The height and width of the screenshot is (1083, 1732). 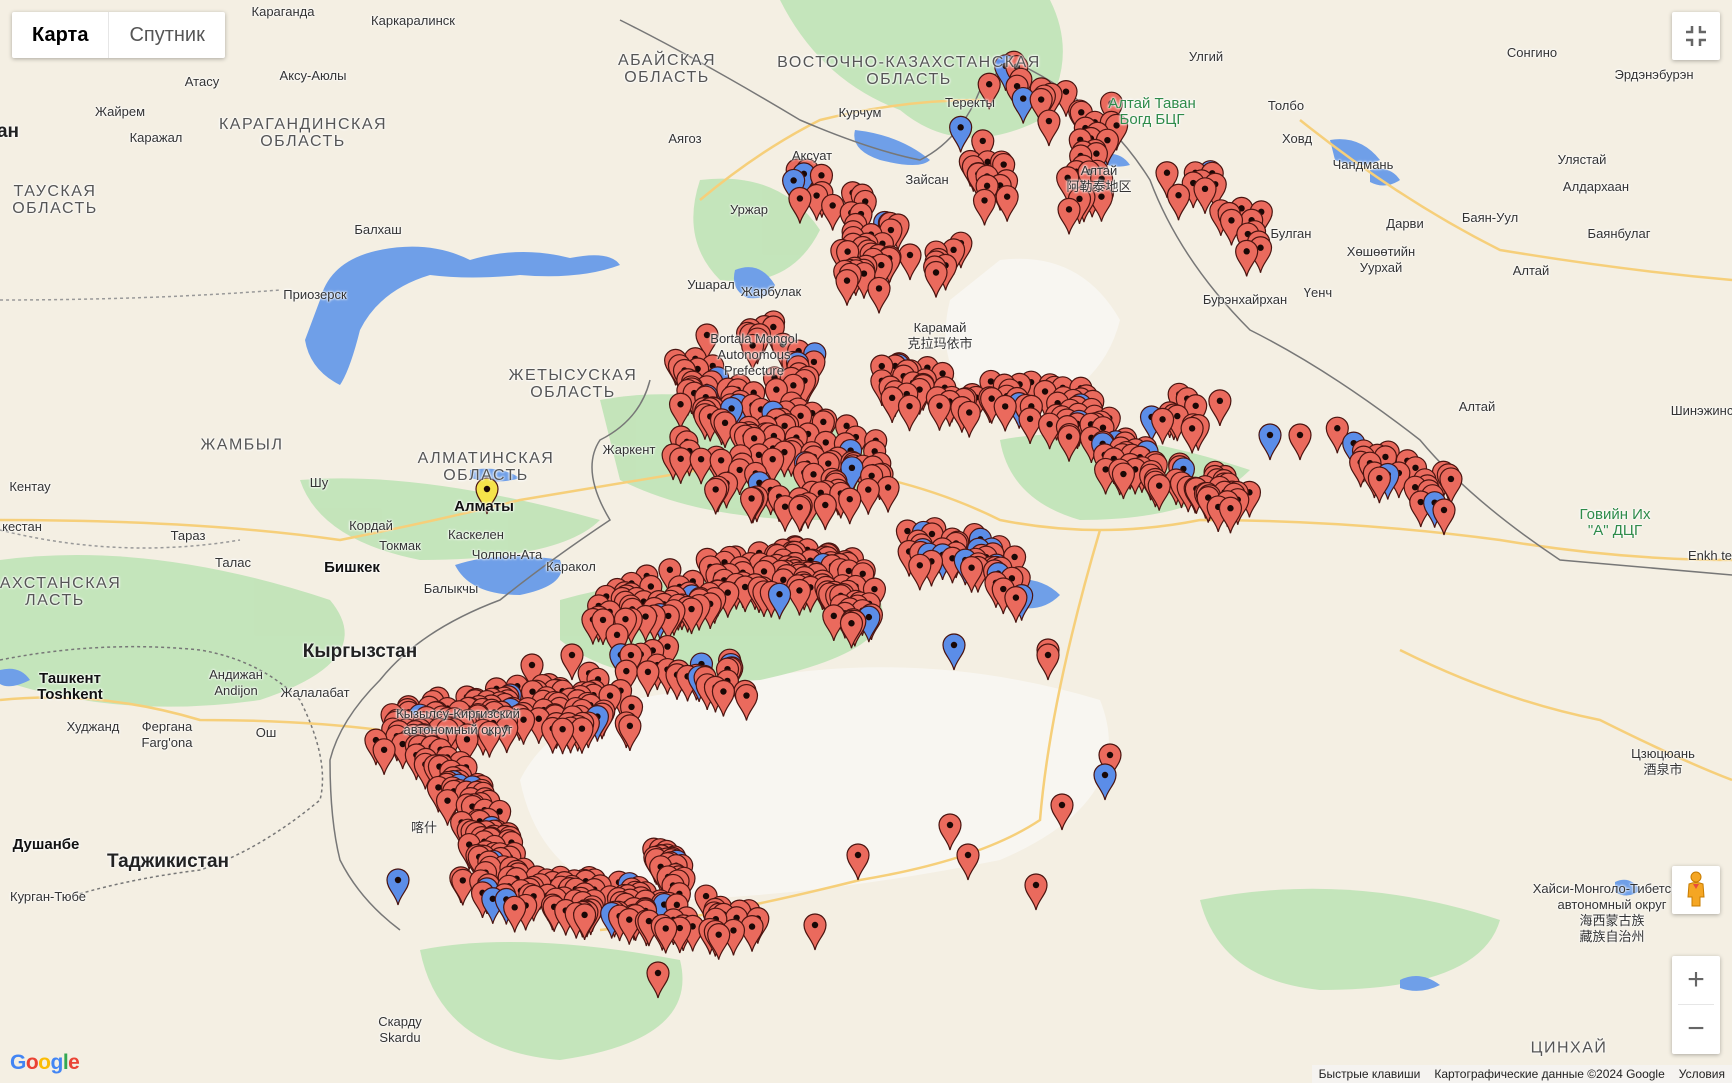 I want to click on google-logo: Google, so click(x=45, y=1062).